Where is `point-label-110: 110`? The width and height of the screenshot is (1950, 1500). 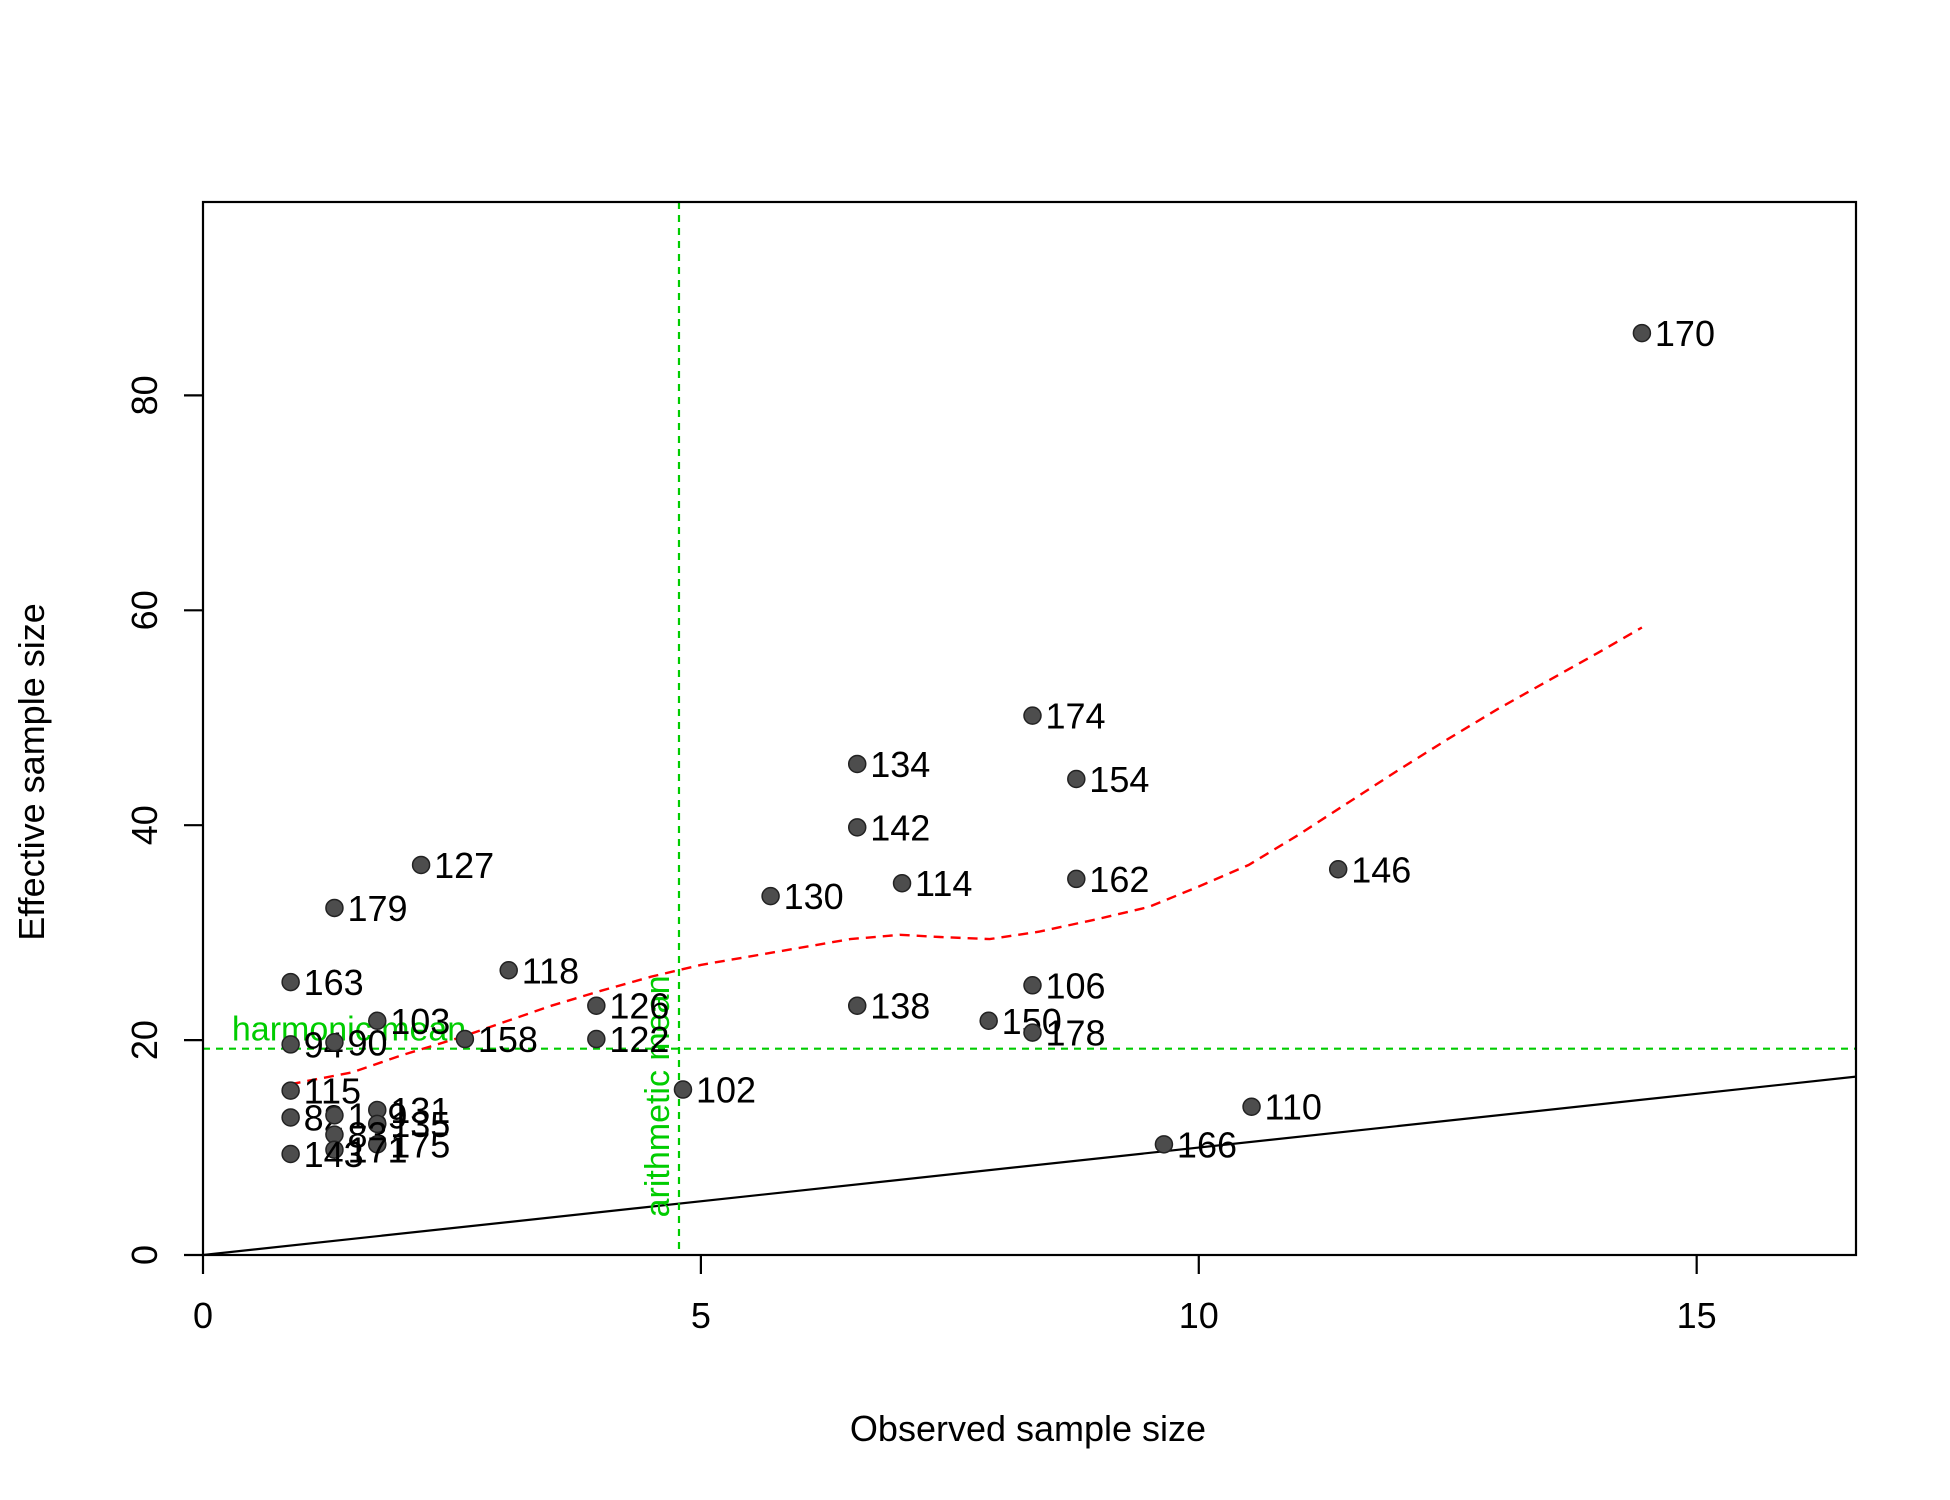 point-label-110: 110 is located at coordinates (1293, 1107).